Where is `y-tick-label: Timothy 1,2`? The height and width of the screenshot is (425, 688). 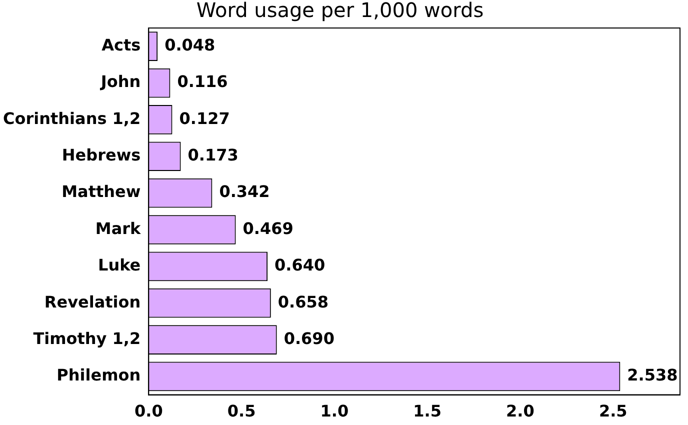 y-tick-label: Timothy 1,2 is located at coordinates (87, 338).